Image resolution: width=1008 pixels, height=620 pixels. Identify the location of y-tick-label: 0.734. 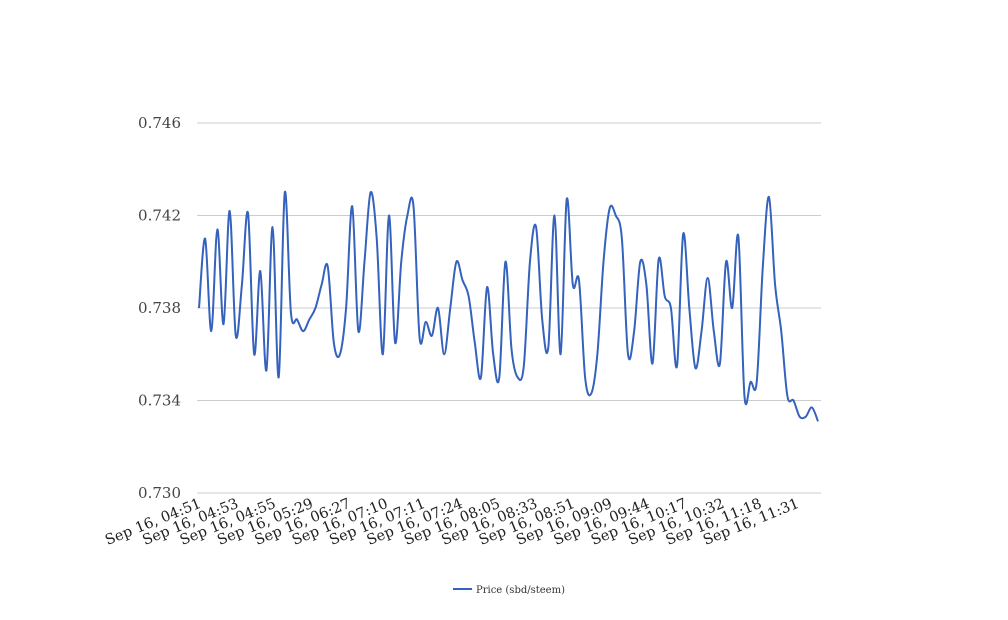
(159, 401).